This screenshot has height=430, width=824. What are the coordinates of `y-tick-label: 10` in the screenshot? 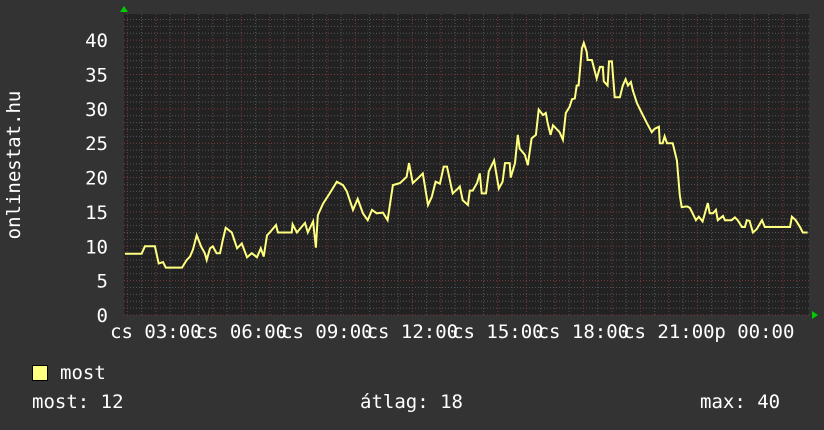 It's located at (96, 247).